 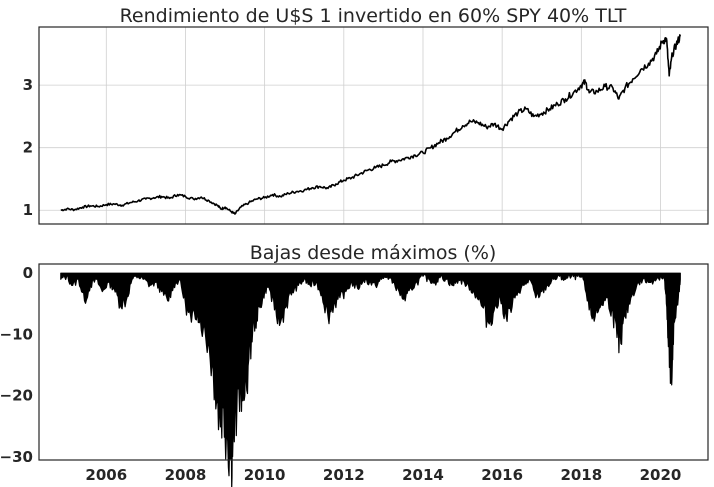 I want to click on bottom-x-tick-labels: 2006 2008 2010 2012 2014 2016 2018 2020, so click(x=383, y=475).